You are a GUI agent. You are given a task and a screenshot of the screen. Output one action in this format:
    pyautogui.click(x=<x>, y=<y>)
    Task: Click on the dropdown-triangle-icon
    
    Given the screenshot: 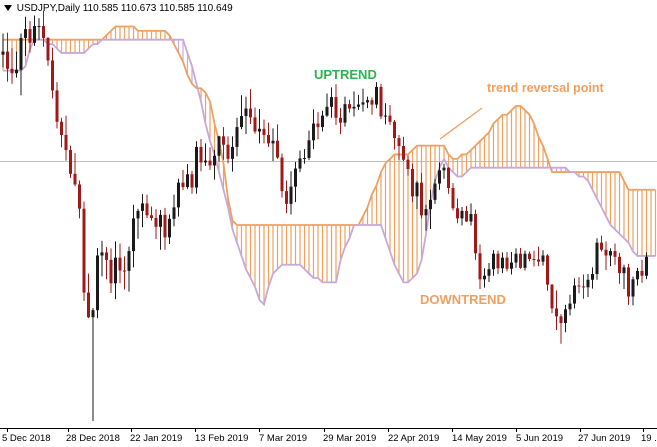 What is the action you would take?
    pyautogui.click(x=8, y=8)
    